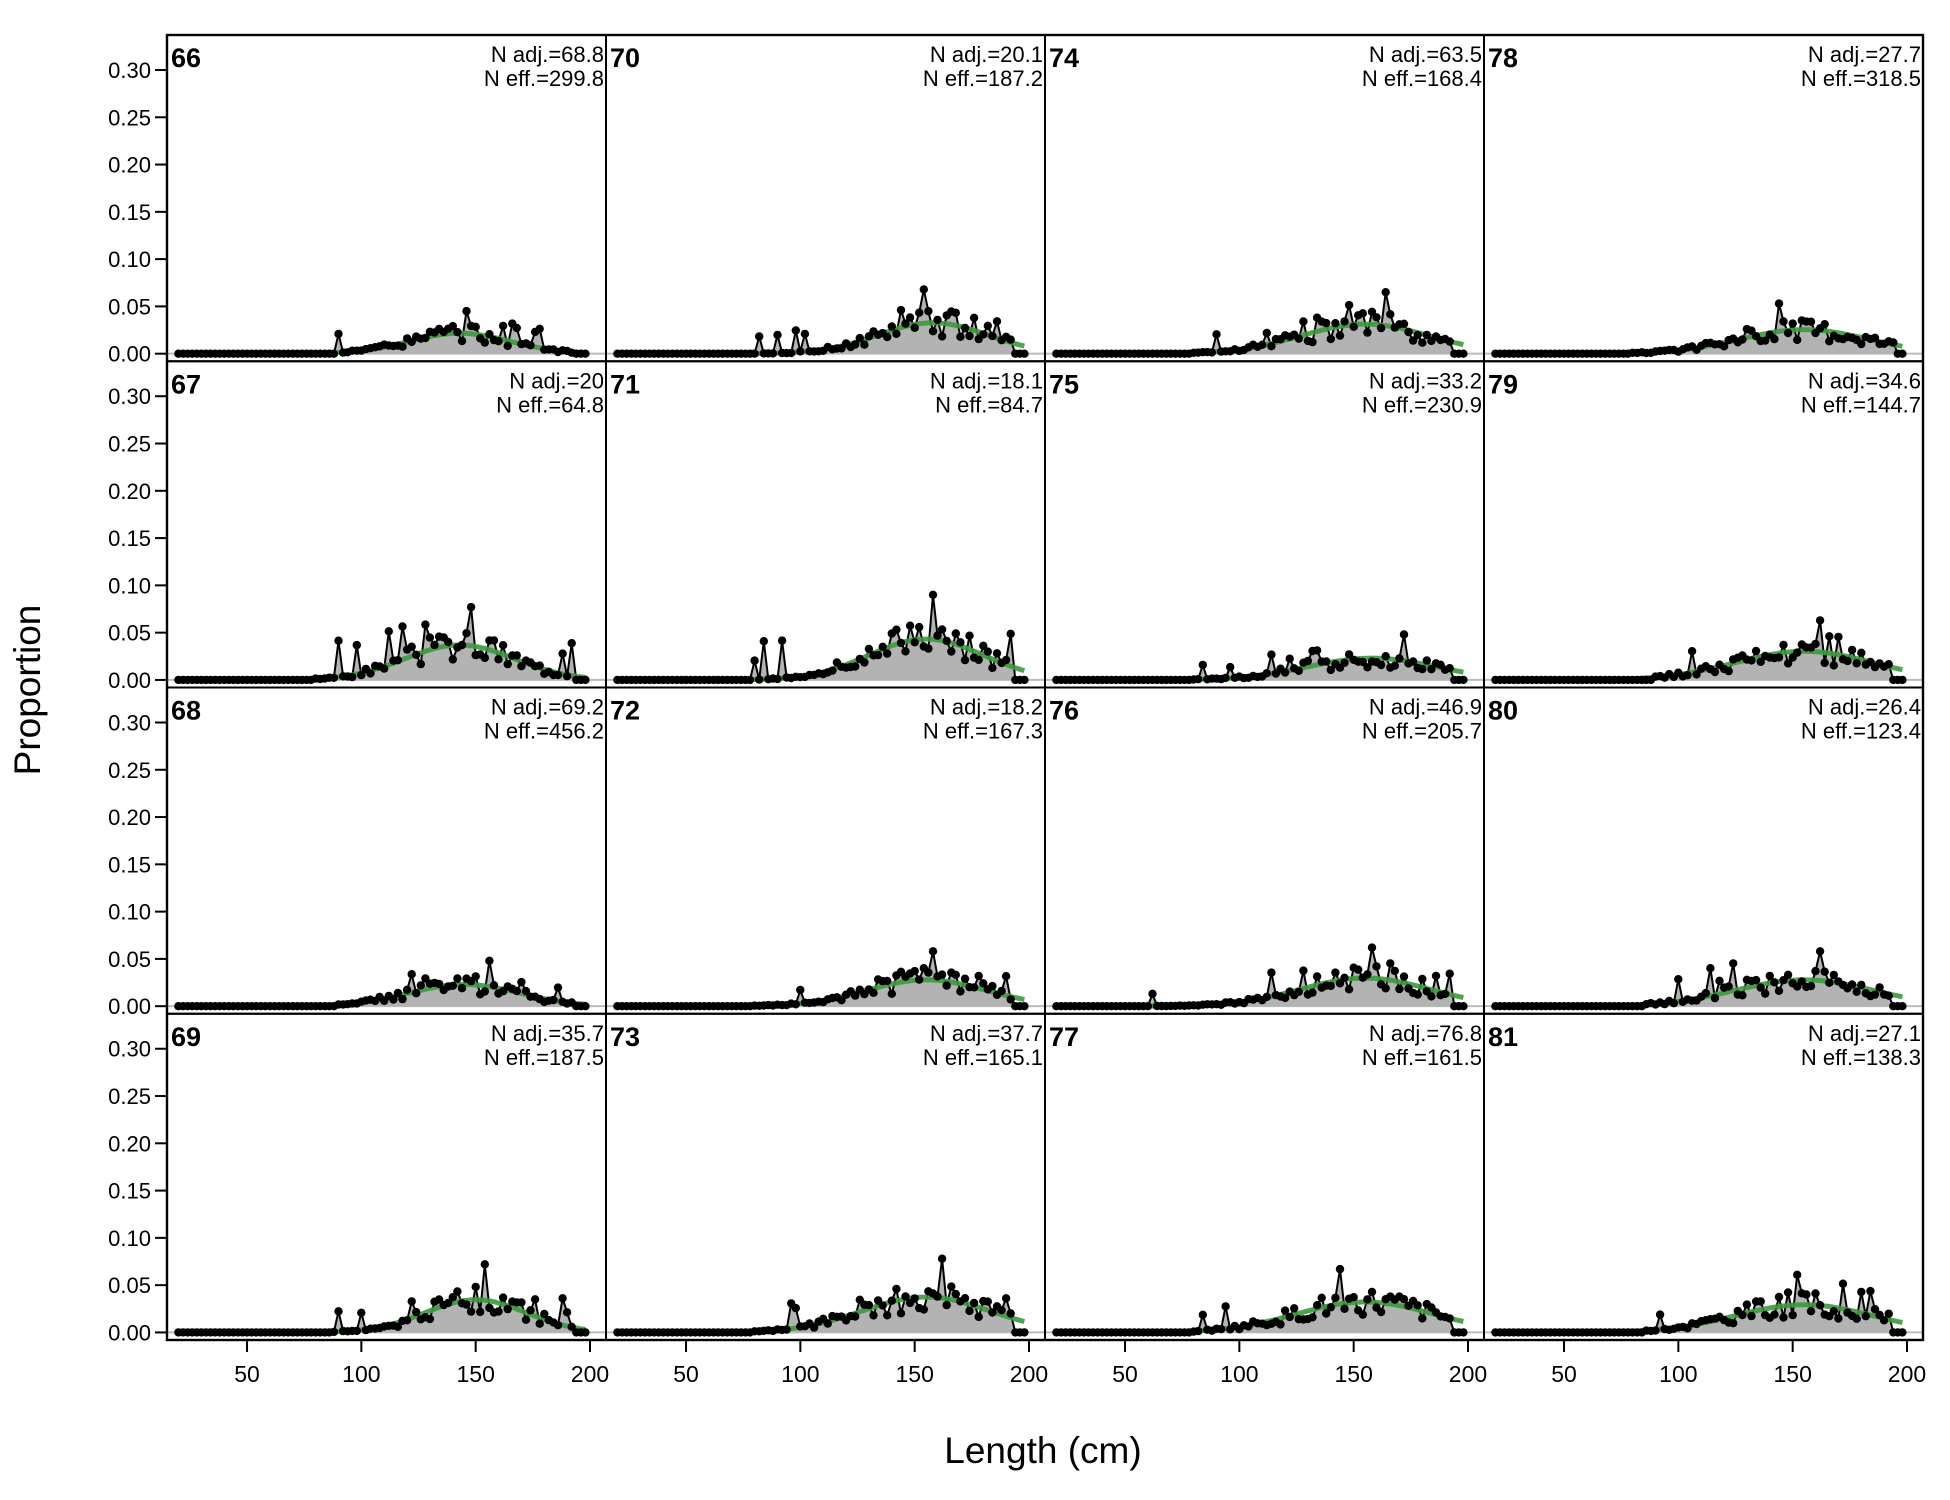  What do you see at coordinates (547, 54) in the screenshot?
I see `n-adj-label: N adj.=68.8` at bounding box center [547, 54].